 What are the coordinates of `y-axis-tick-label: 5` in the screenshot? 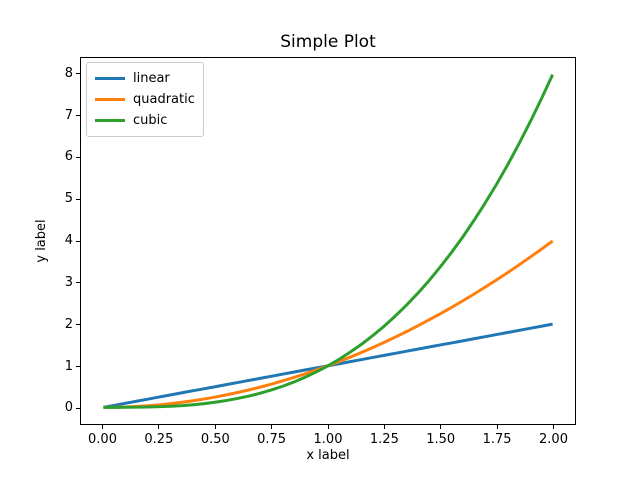 It's located at (68, 199).